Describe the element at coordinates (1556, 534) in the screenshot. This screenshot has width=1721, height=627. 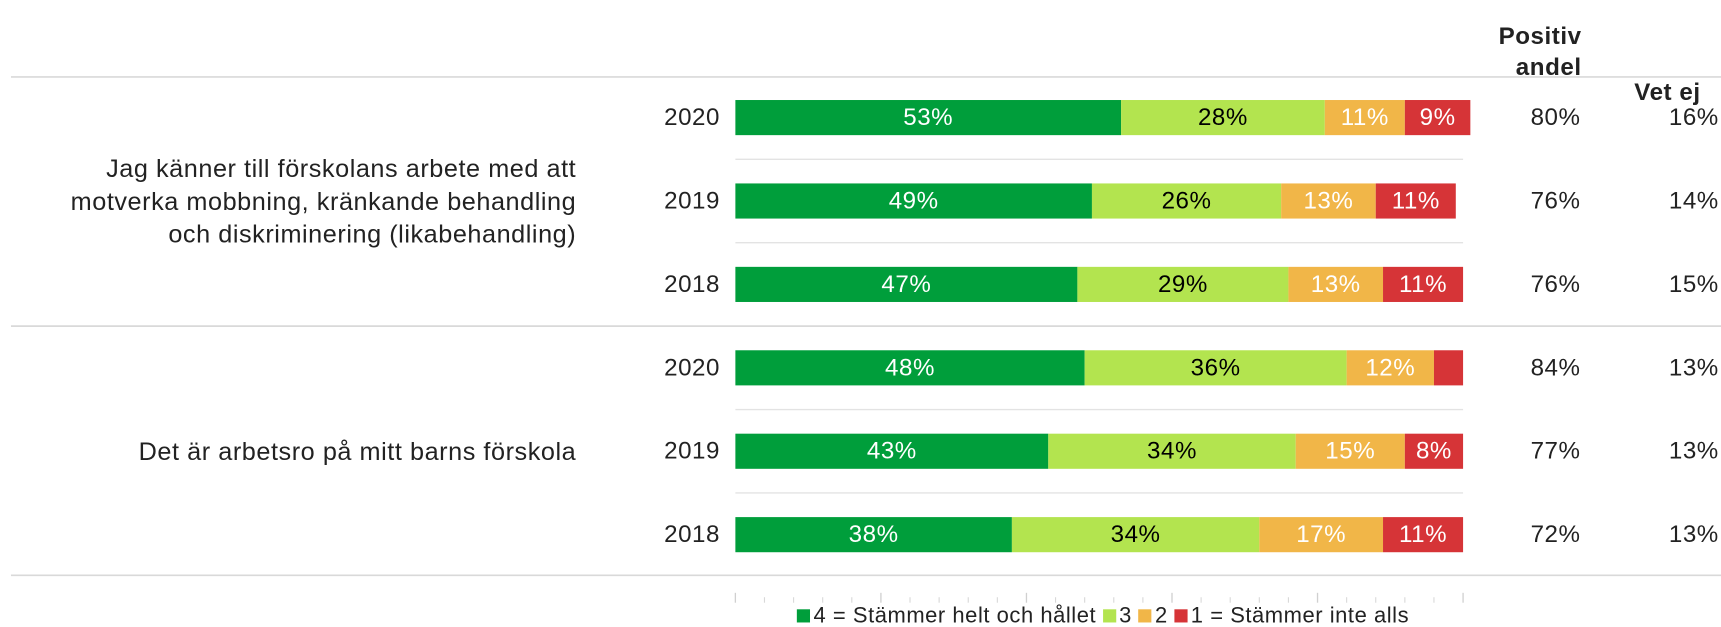
I see `column-value: 72%` at that location.